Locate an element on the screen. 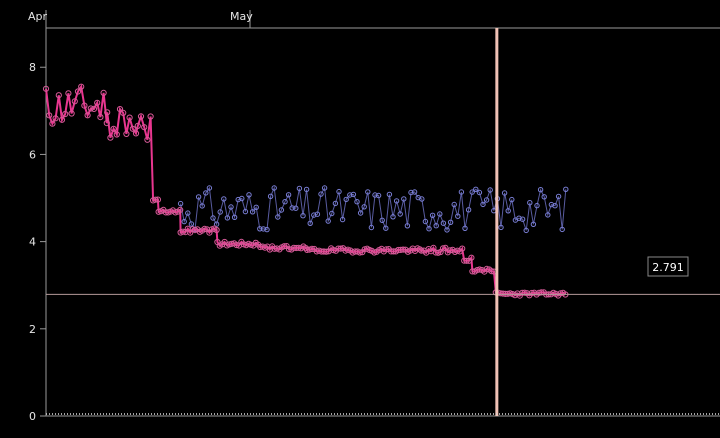  x-tick-label: May is located at coordinates (241, 16).